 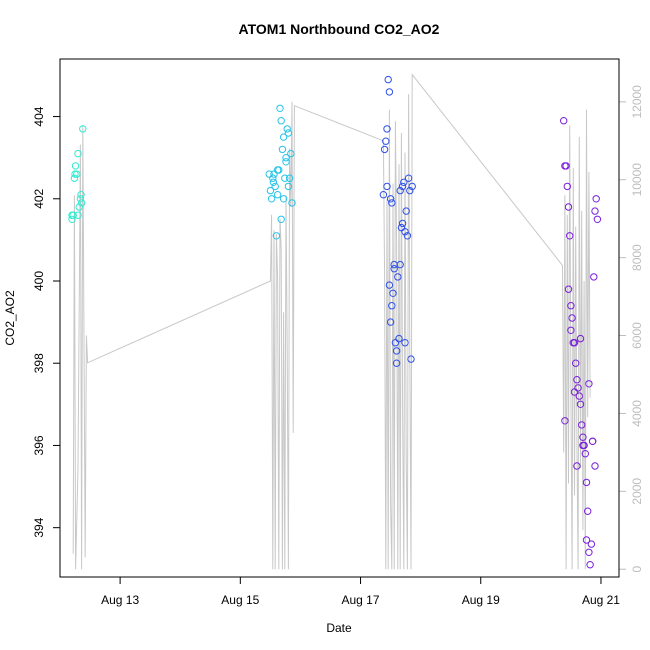 What do you see at coordinates (39, 445) in the screenshot?
I see `y-tick-label: 396` at bounding box center [39, 445].